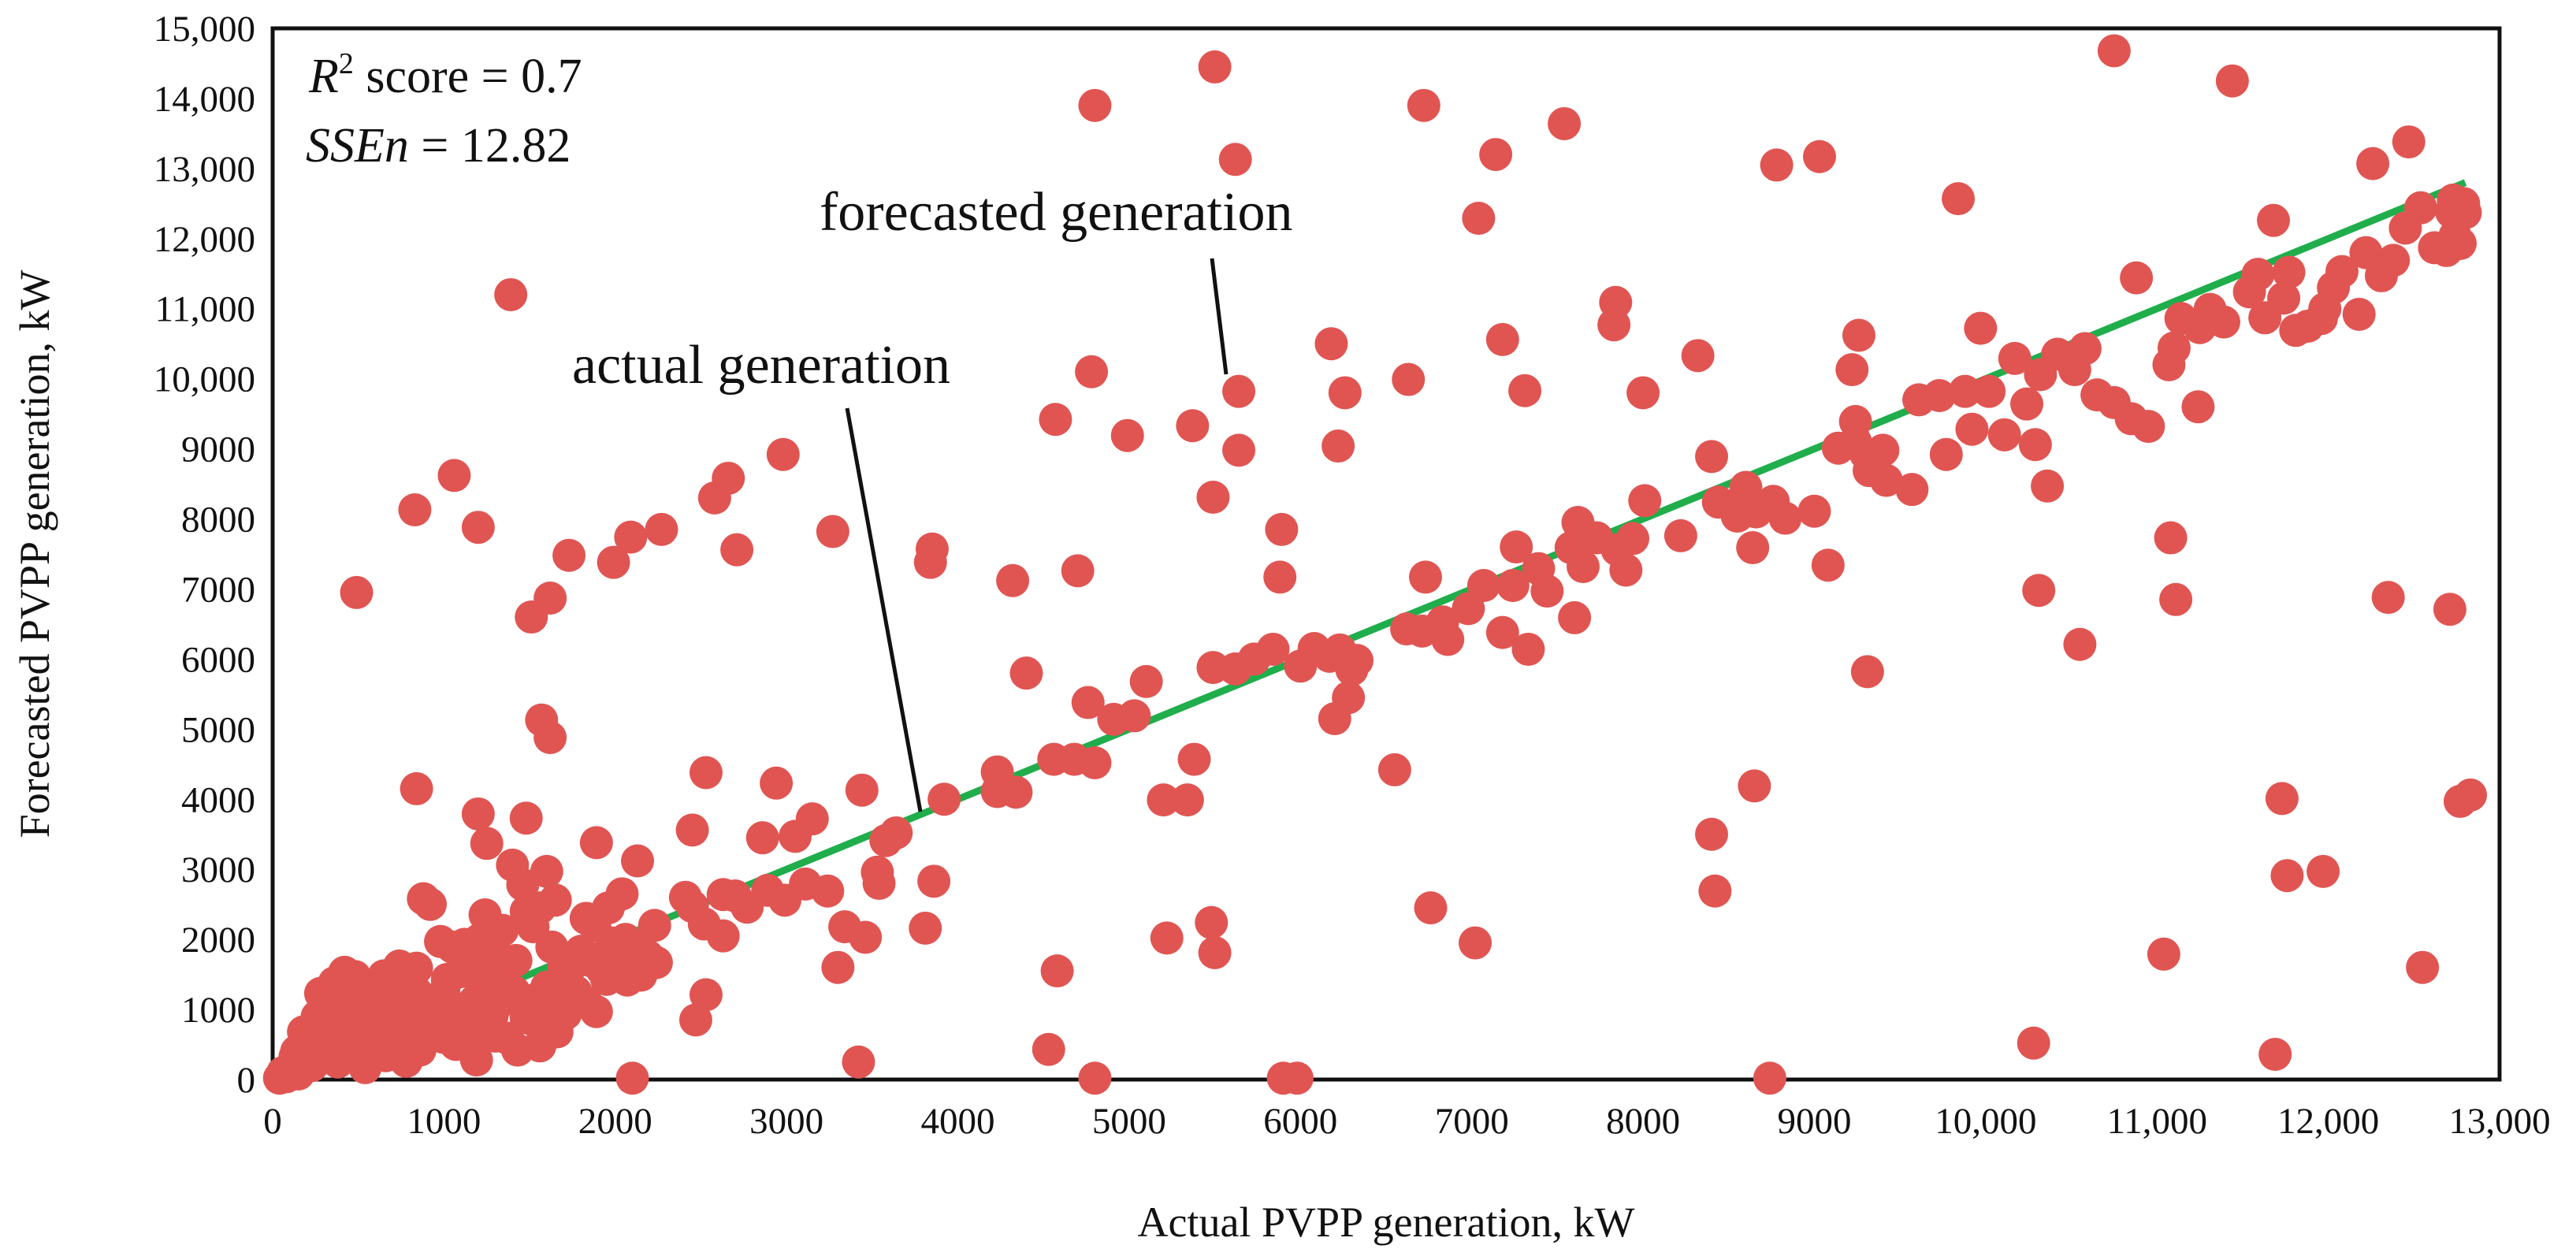  What do you see at coordinates (204, 169) in the screenshot?
I see `y-tick-label: 13,000` at bounding box center [204, 169].